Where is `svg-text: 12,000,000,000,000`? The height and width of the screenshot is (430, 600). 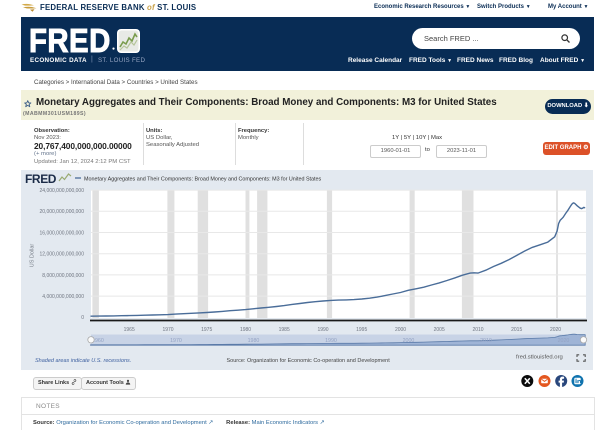
svg-text: 12,000,000,000,000 is located at coordinates (62, 255).